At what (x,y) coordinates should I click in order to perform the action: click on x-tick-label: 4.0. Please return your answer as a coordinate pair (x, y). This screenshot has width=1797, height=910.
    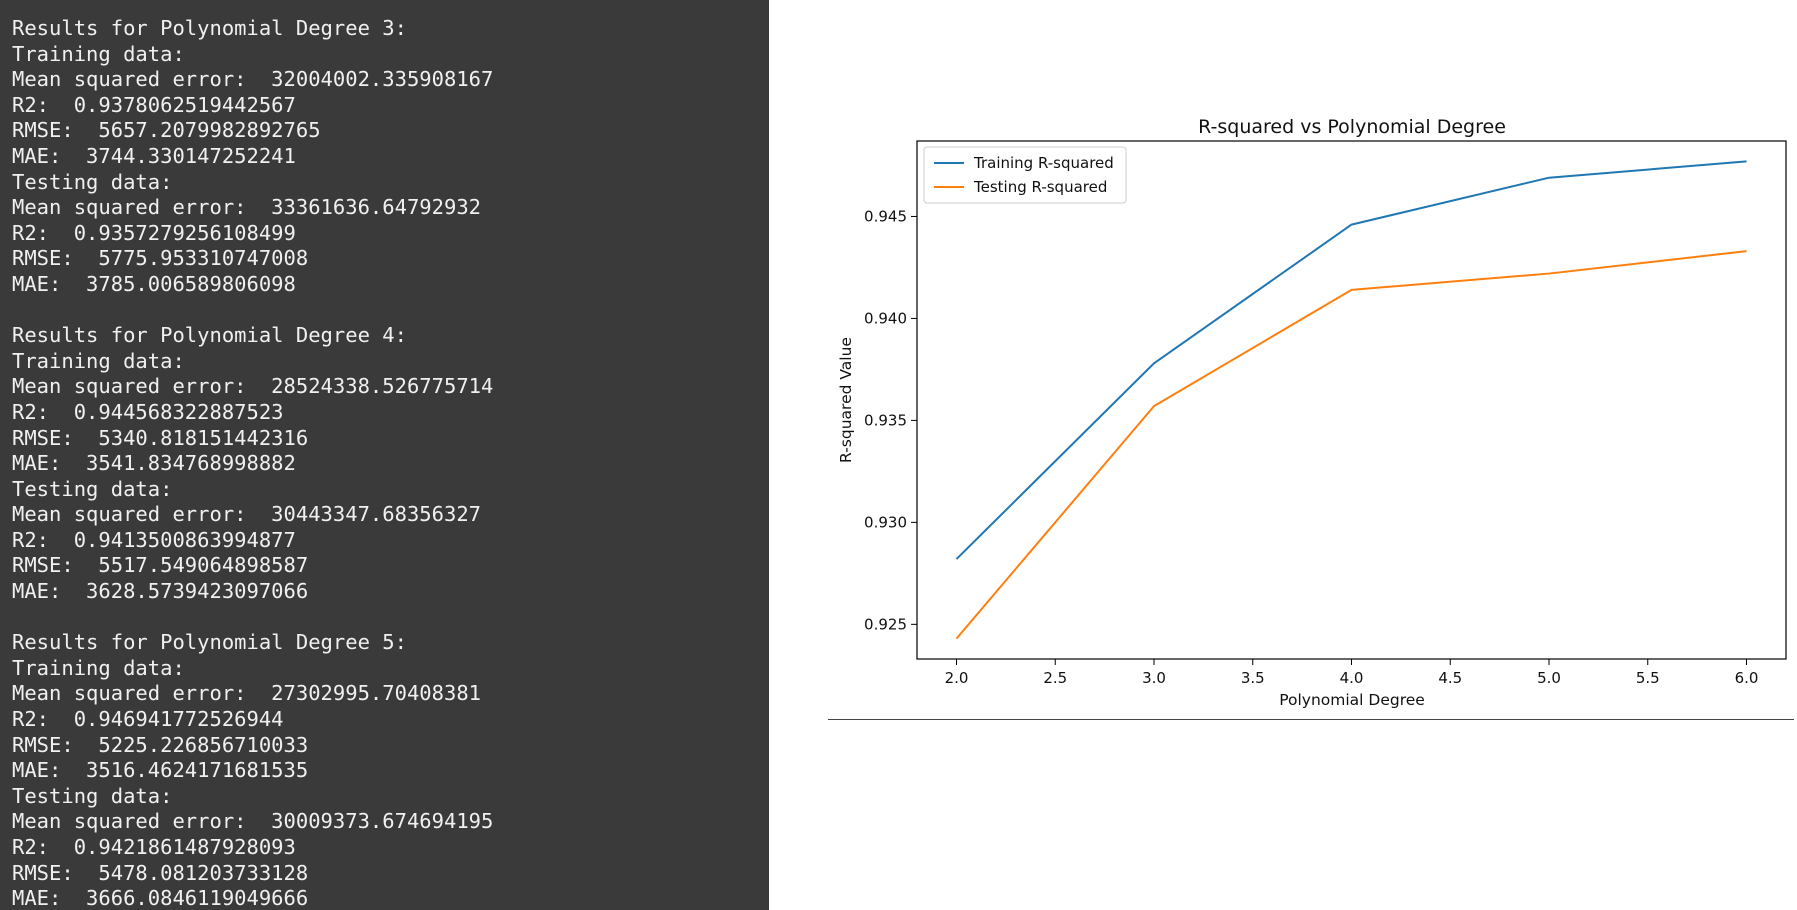
    Looking at the image, I should click on (1352, 678).